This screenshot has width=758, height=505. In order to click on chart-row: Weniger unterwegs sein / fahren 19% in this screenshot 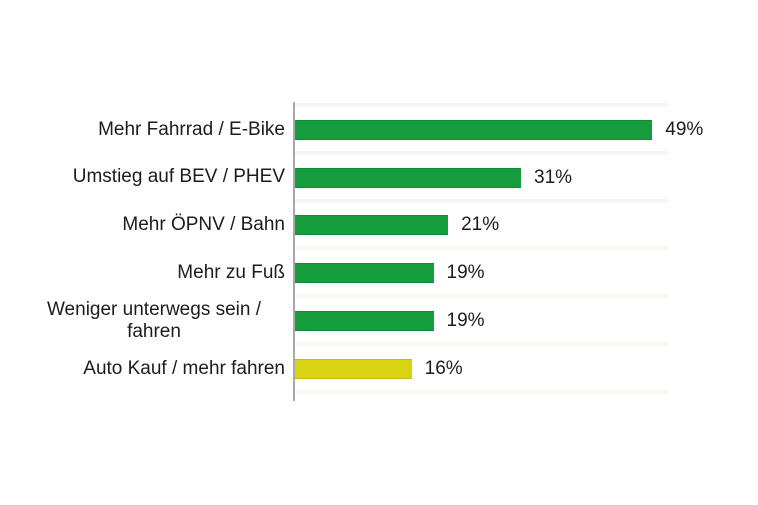, I will do `click(379, 321)`.